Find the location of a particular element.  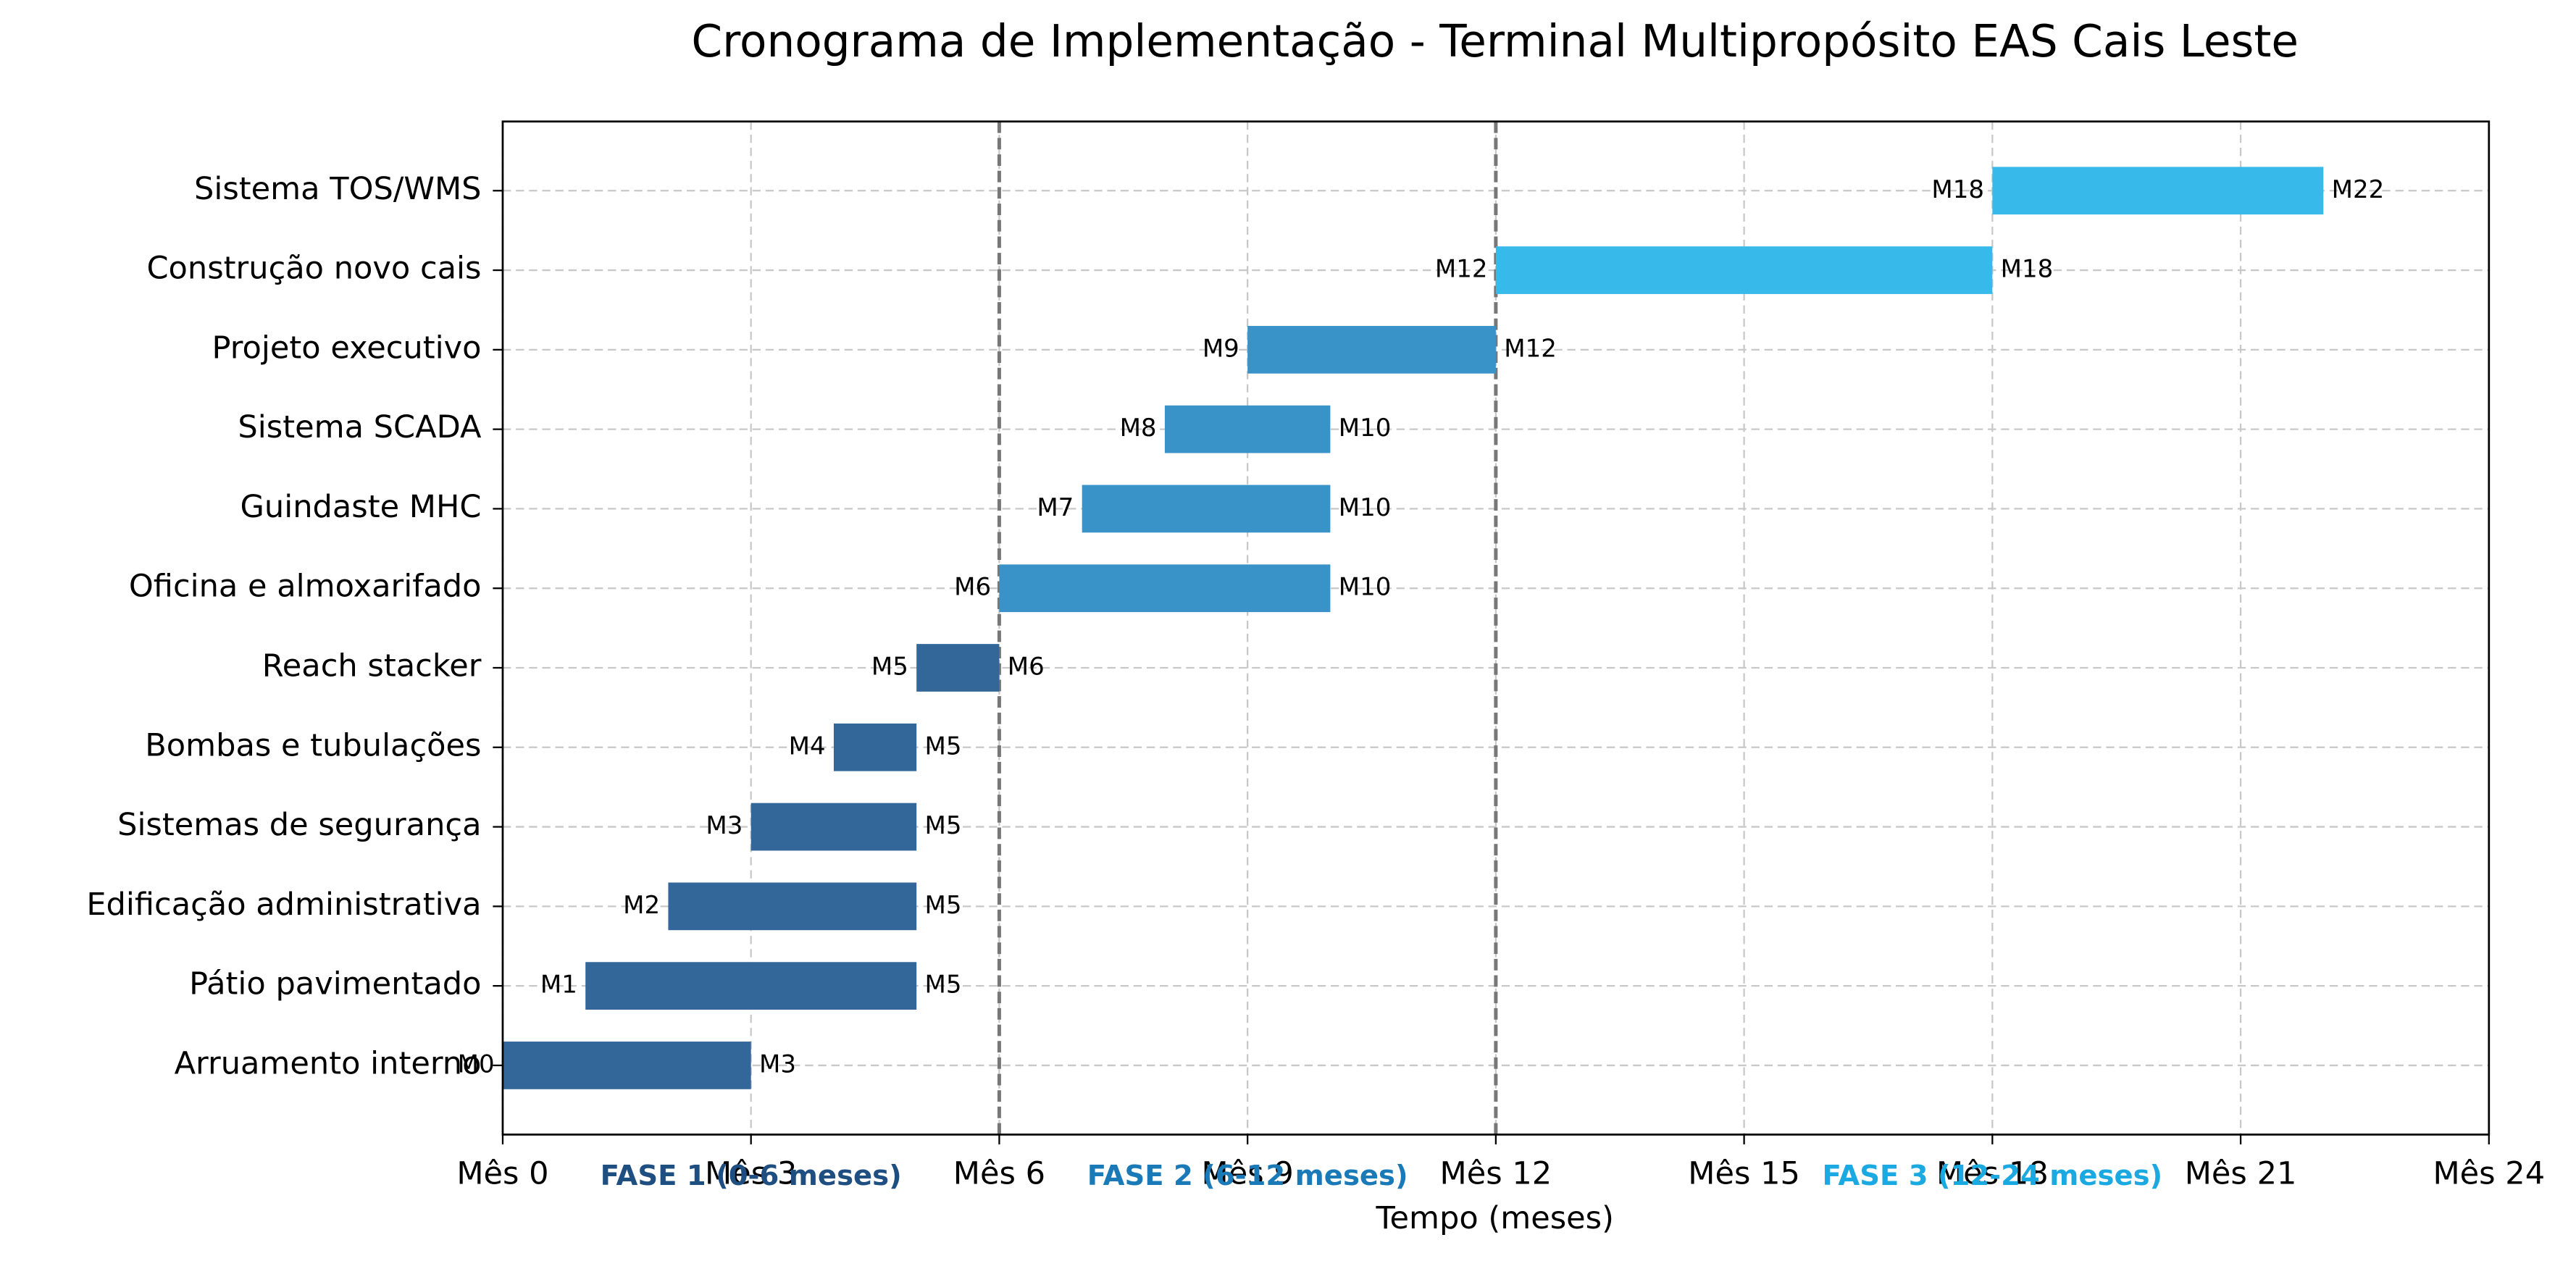

y-tick-label: Guindaste MHC is located at coordinates (361, 507).